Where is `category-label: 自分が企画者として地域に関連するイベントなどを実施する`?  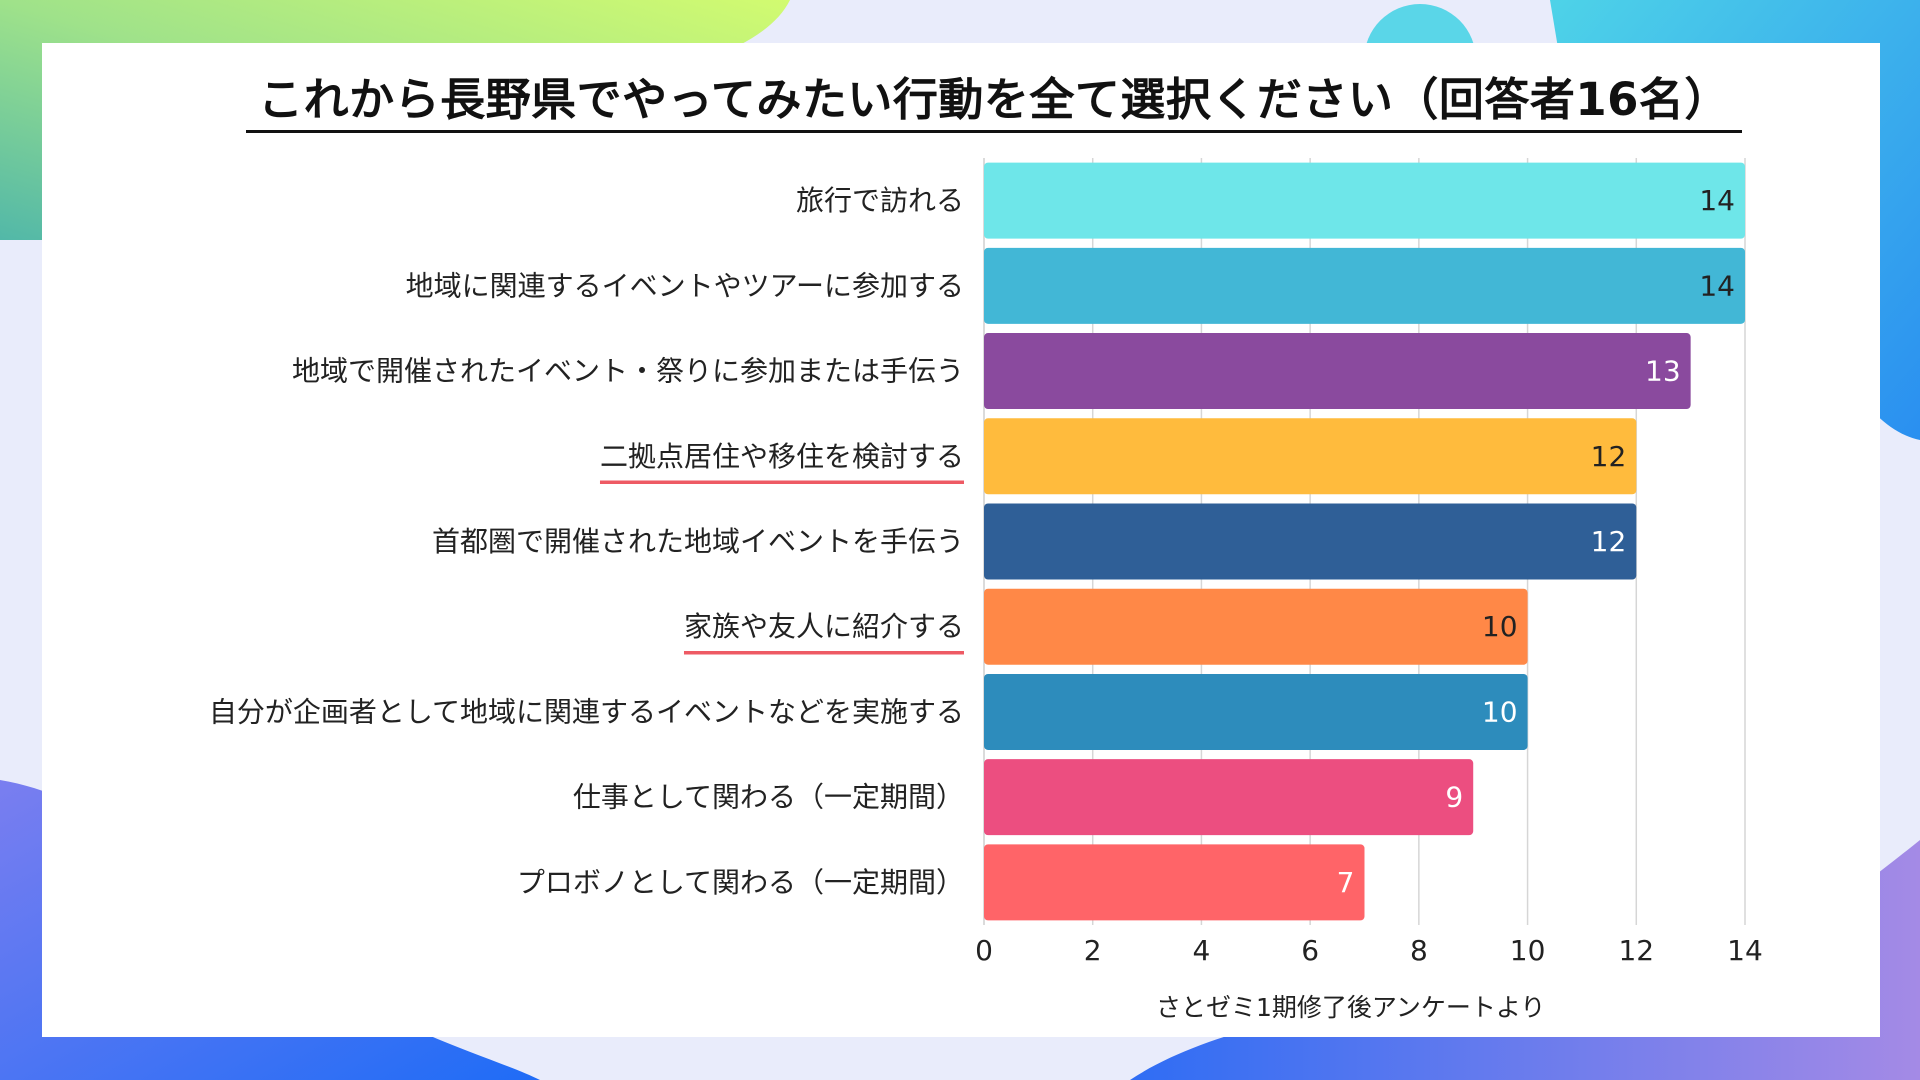 category-label: 自分が企画者として地域に関連するイベントなどを実施する is located at coordinates (586, 711).